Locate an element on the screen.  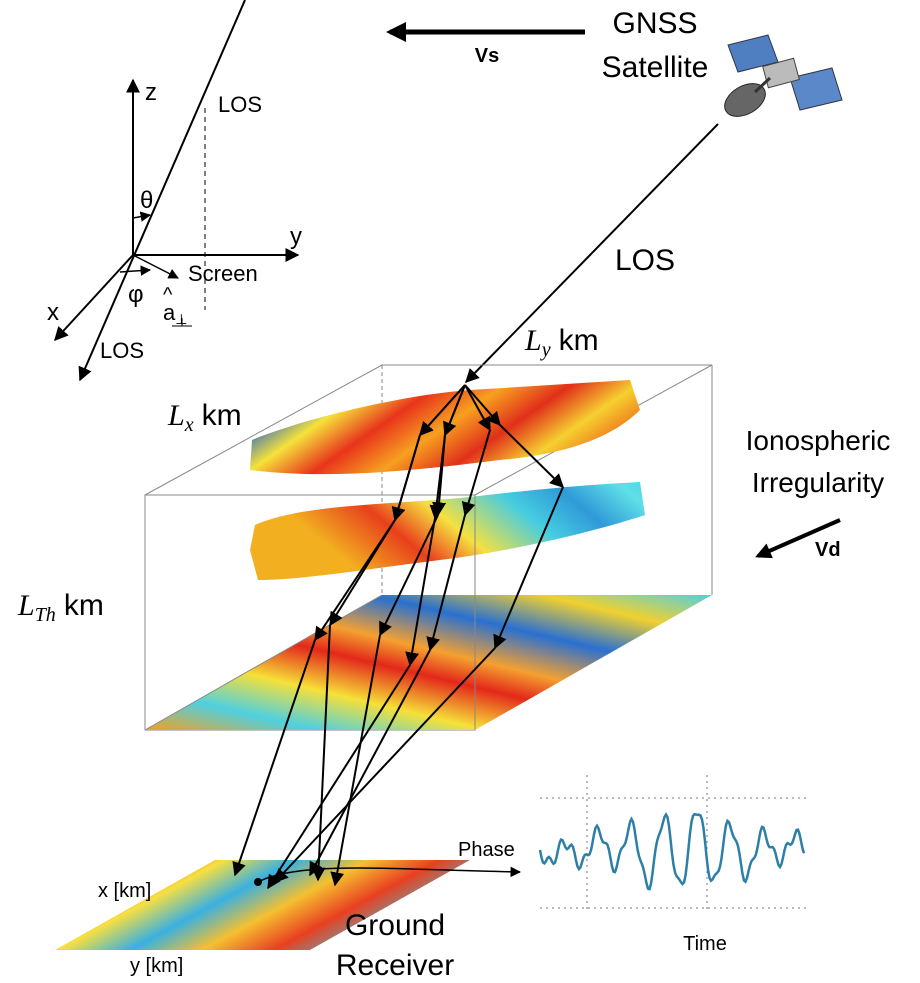
lx-label: Lx km is located at coordinates (204, 417).